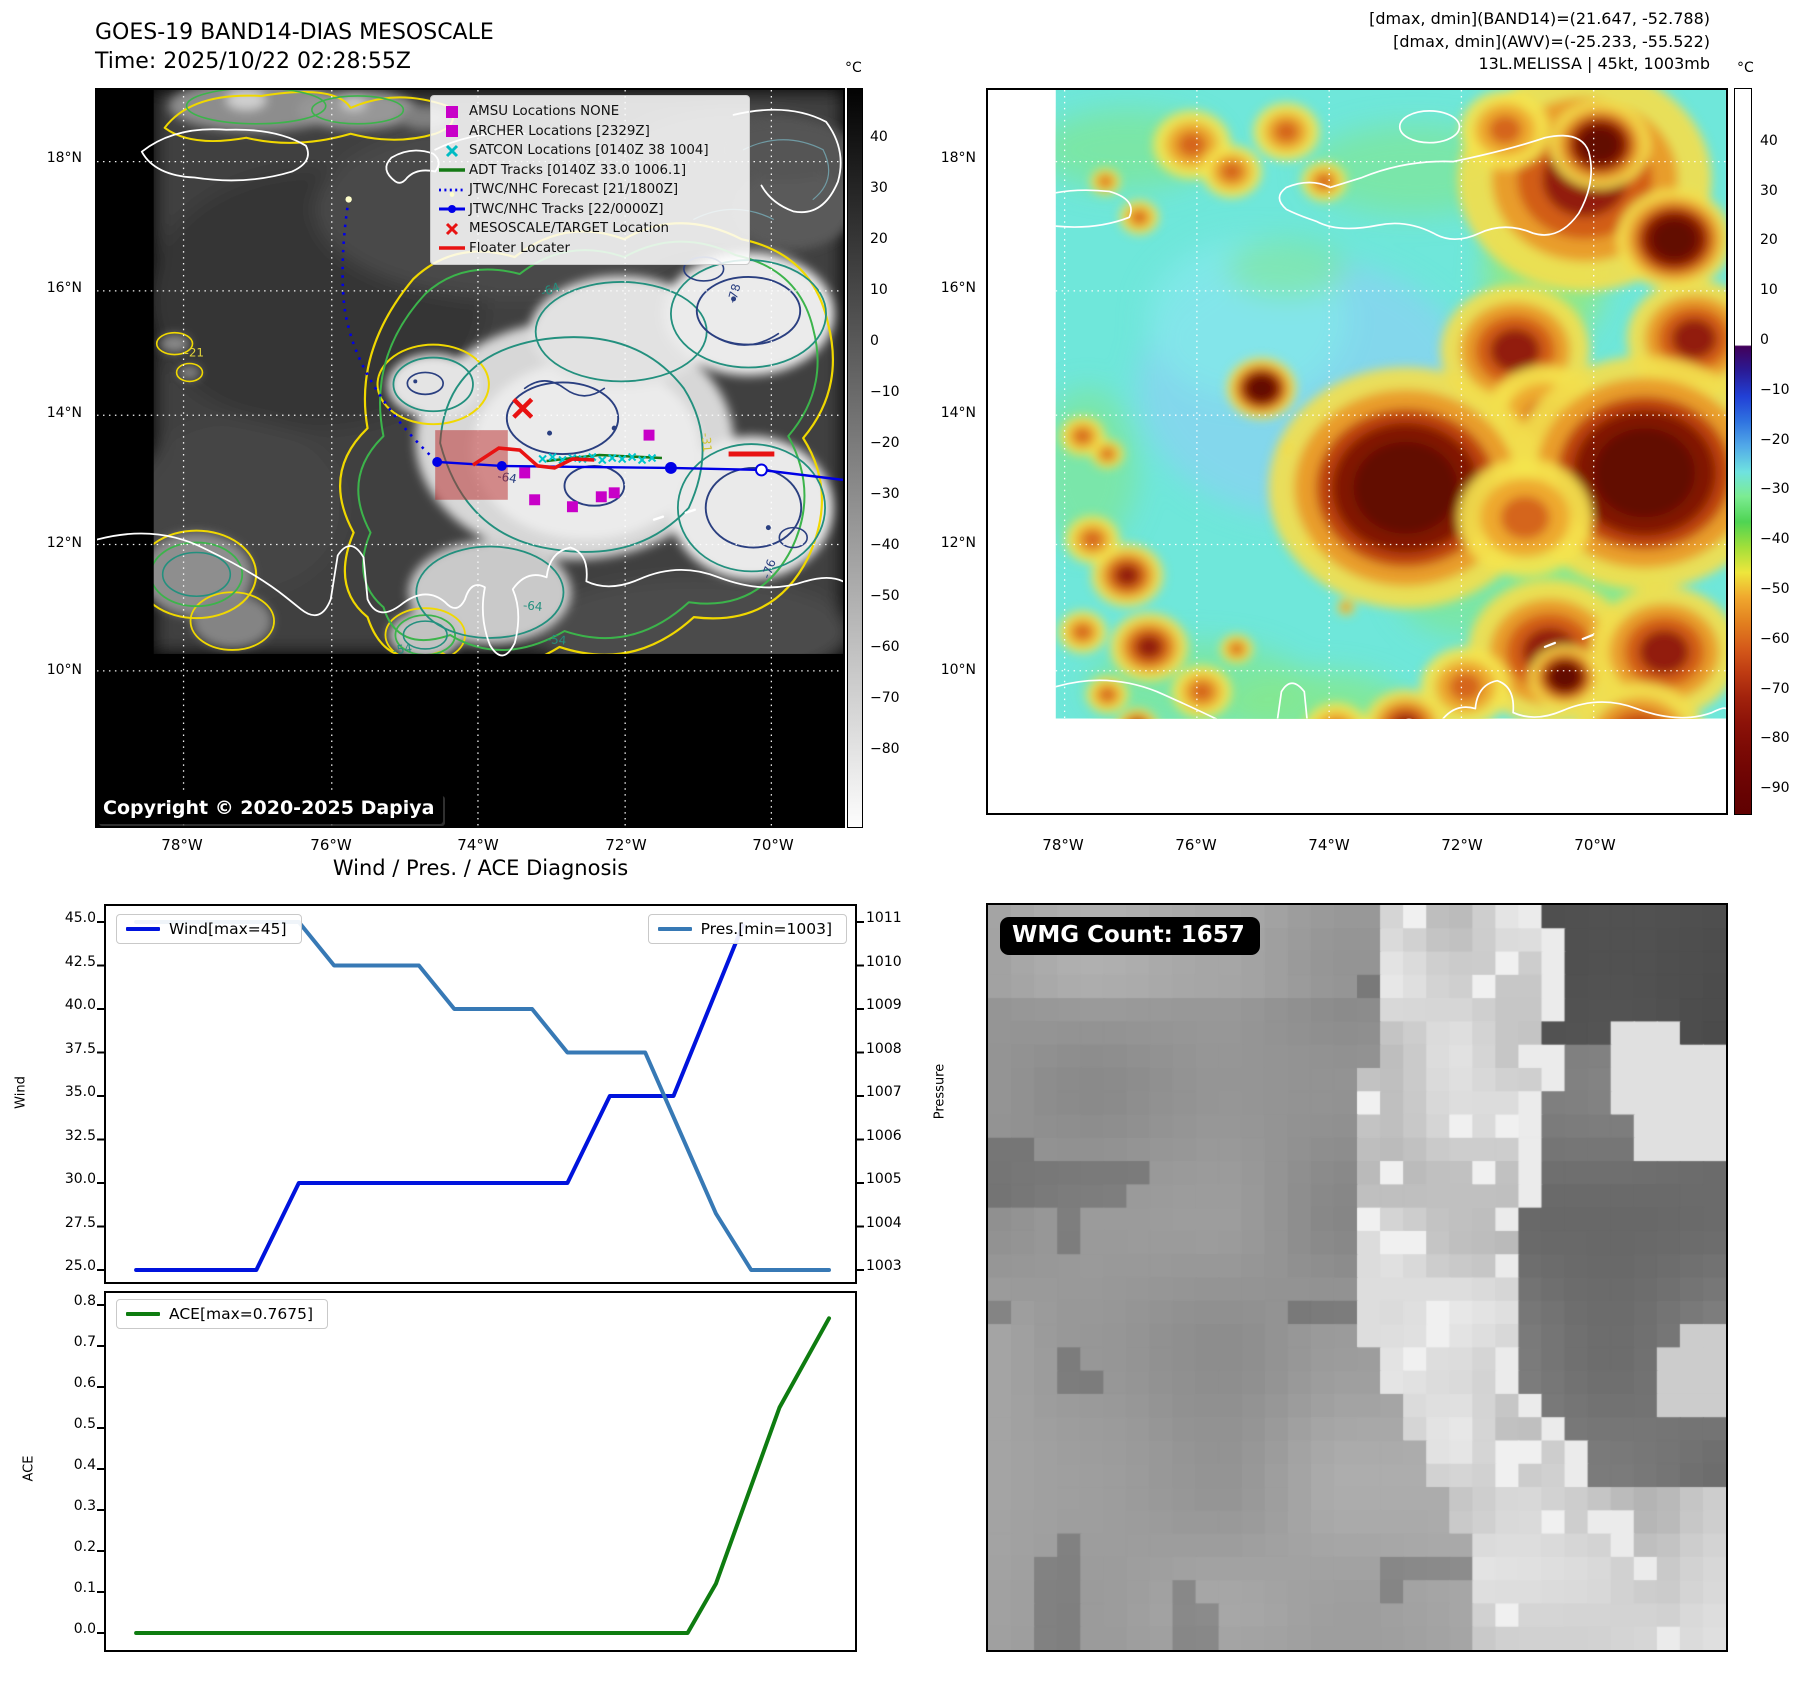 The height and width of the screenshot is (1690, 1801). Describe the element at coordinates (885, 494) in the screenshot. I see `band14-cb-tick: −30` at that location.